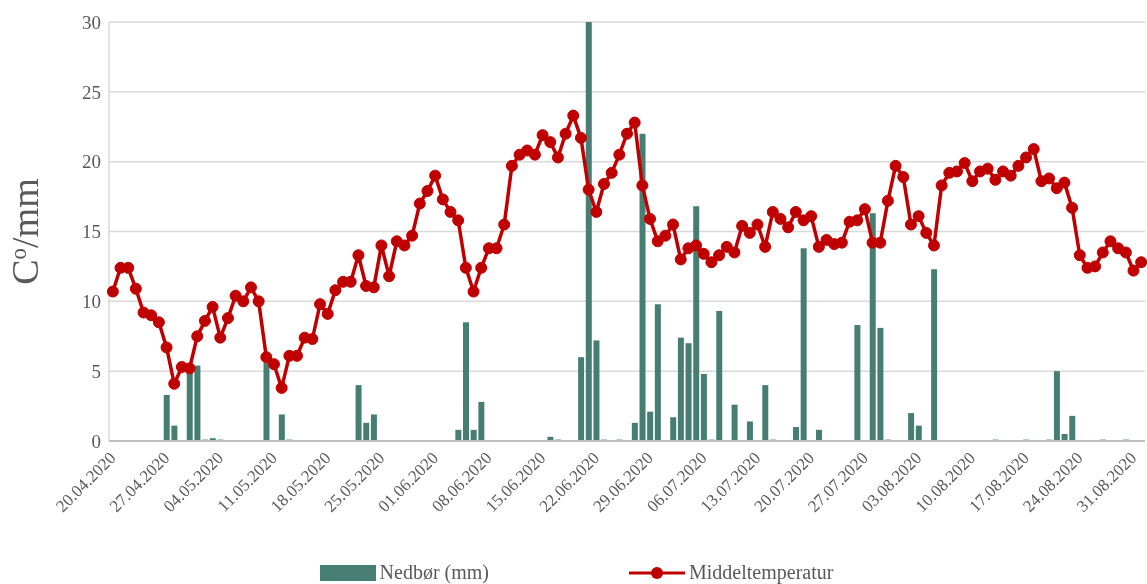  Describe the element at coordinates (761, 572) in the screenshot. I see `legend-label: Middeltemperatur` at that location.